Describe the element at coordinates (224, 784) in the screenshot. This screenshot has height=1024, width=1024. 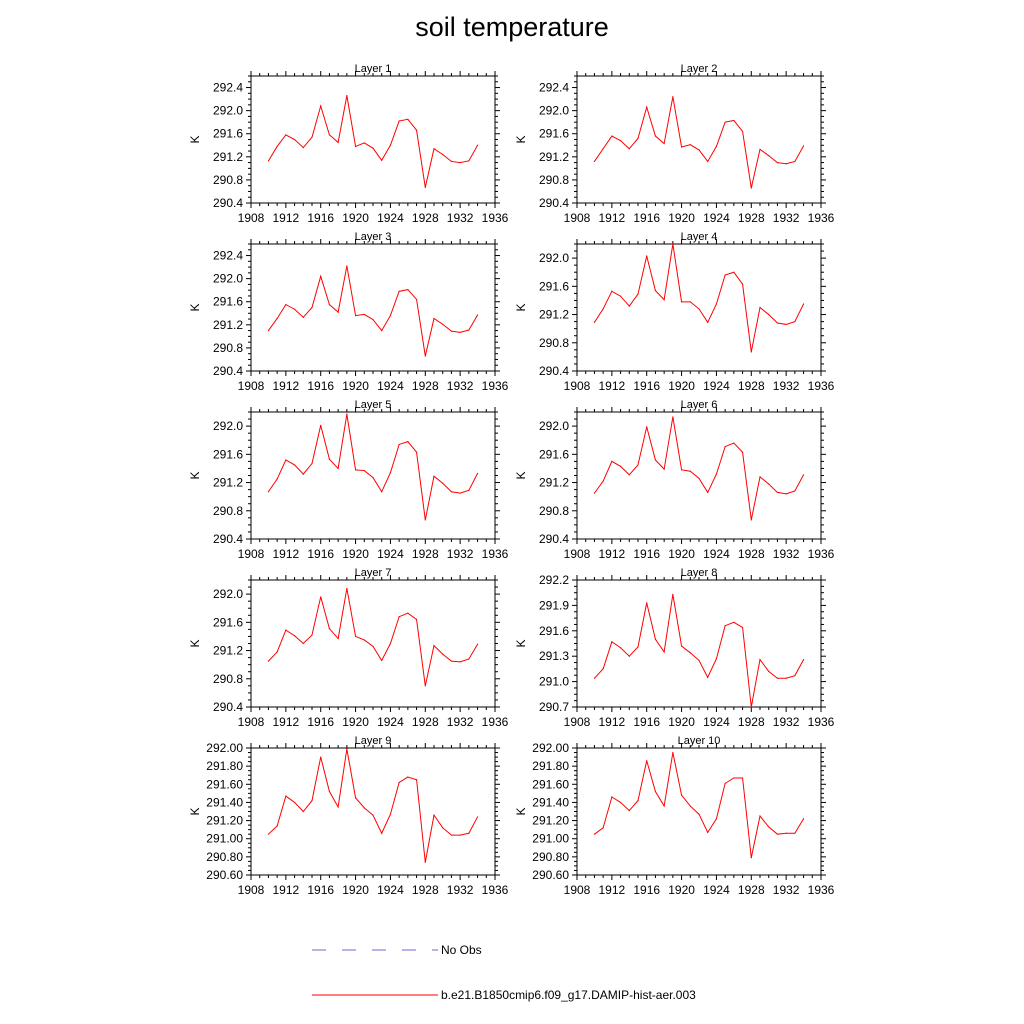
I see `y-tick-label: 291.60` at that location.